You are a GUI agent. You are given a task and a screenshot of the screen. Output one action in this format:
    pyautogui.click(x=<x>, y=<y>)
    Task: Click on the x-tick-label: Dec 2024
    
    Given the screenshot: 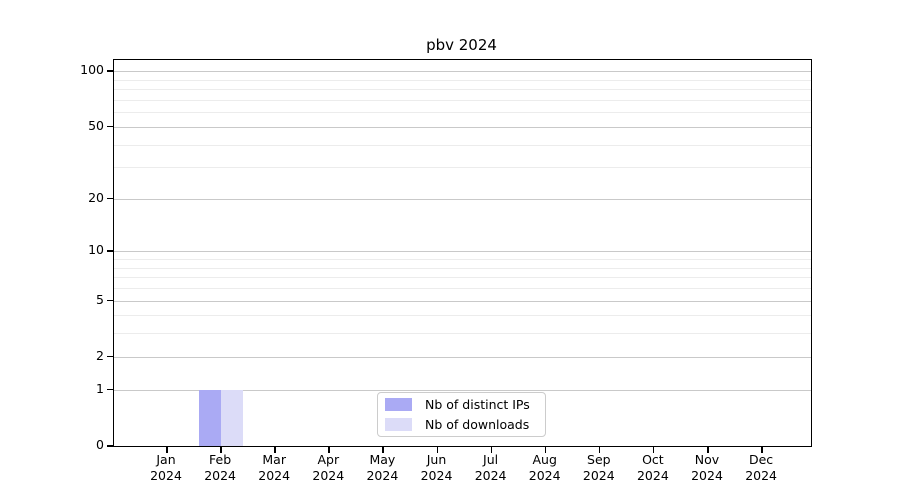 What is the action you would take?
    pyautogui.click(x=761, y=467)
    